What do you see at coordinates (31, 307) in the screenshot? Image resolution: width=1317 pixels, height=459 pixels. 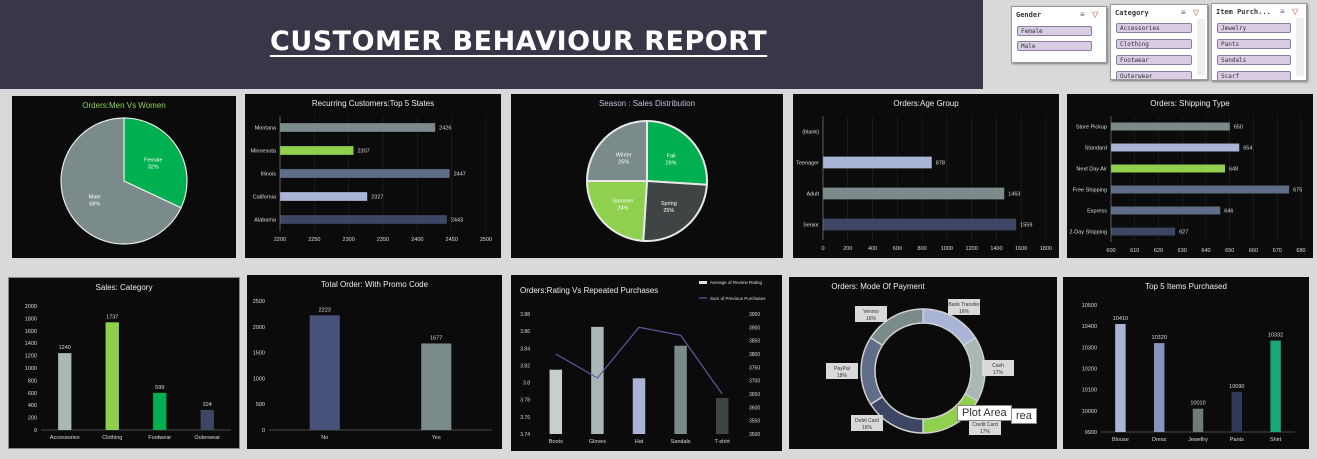 I see `y-tick-label: 2000` at bounding box center [31, 307].